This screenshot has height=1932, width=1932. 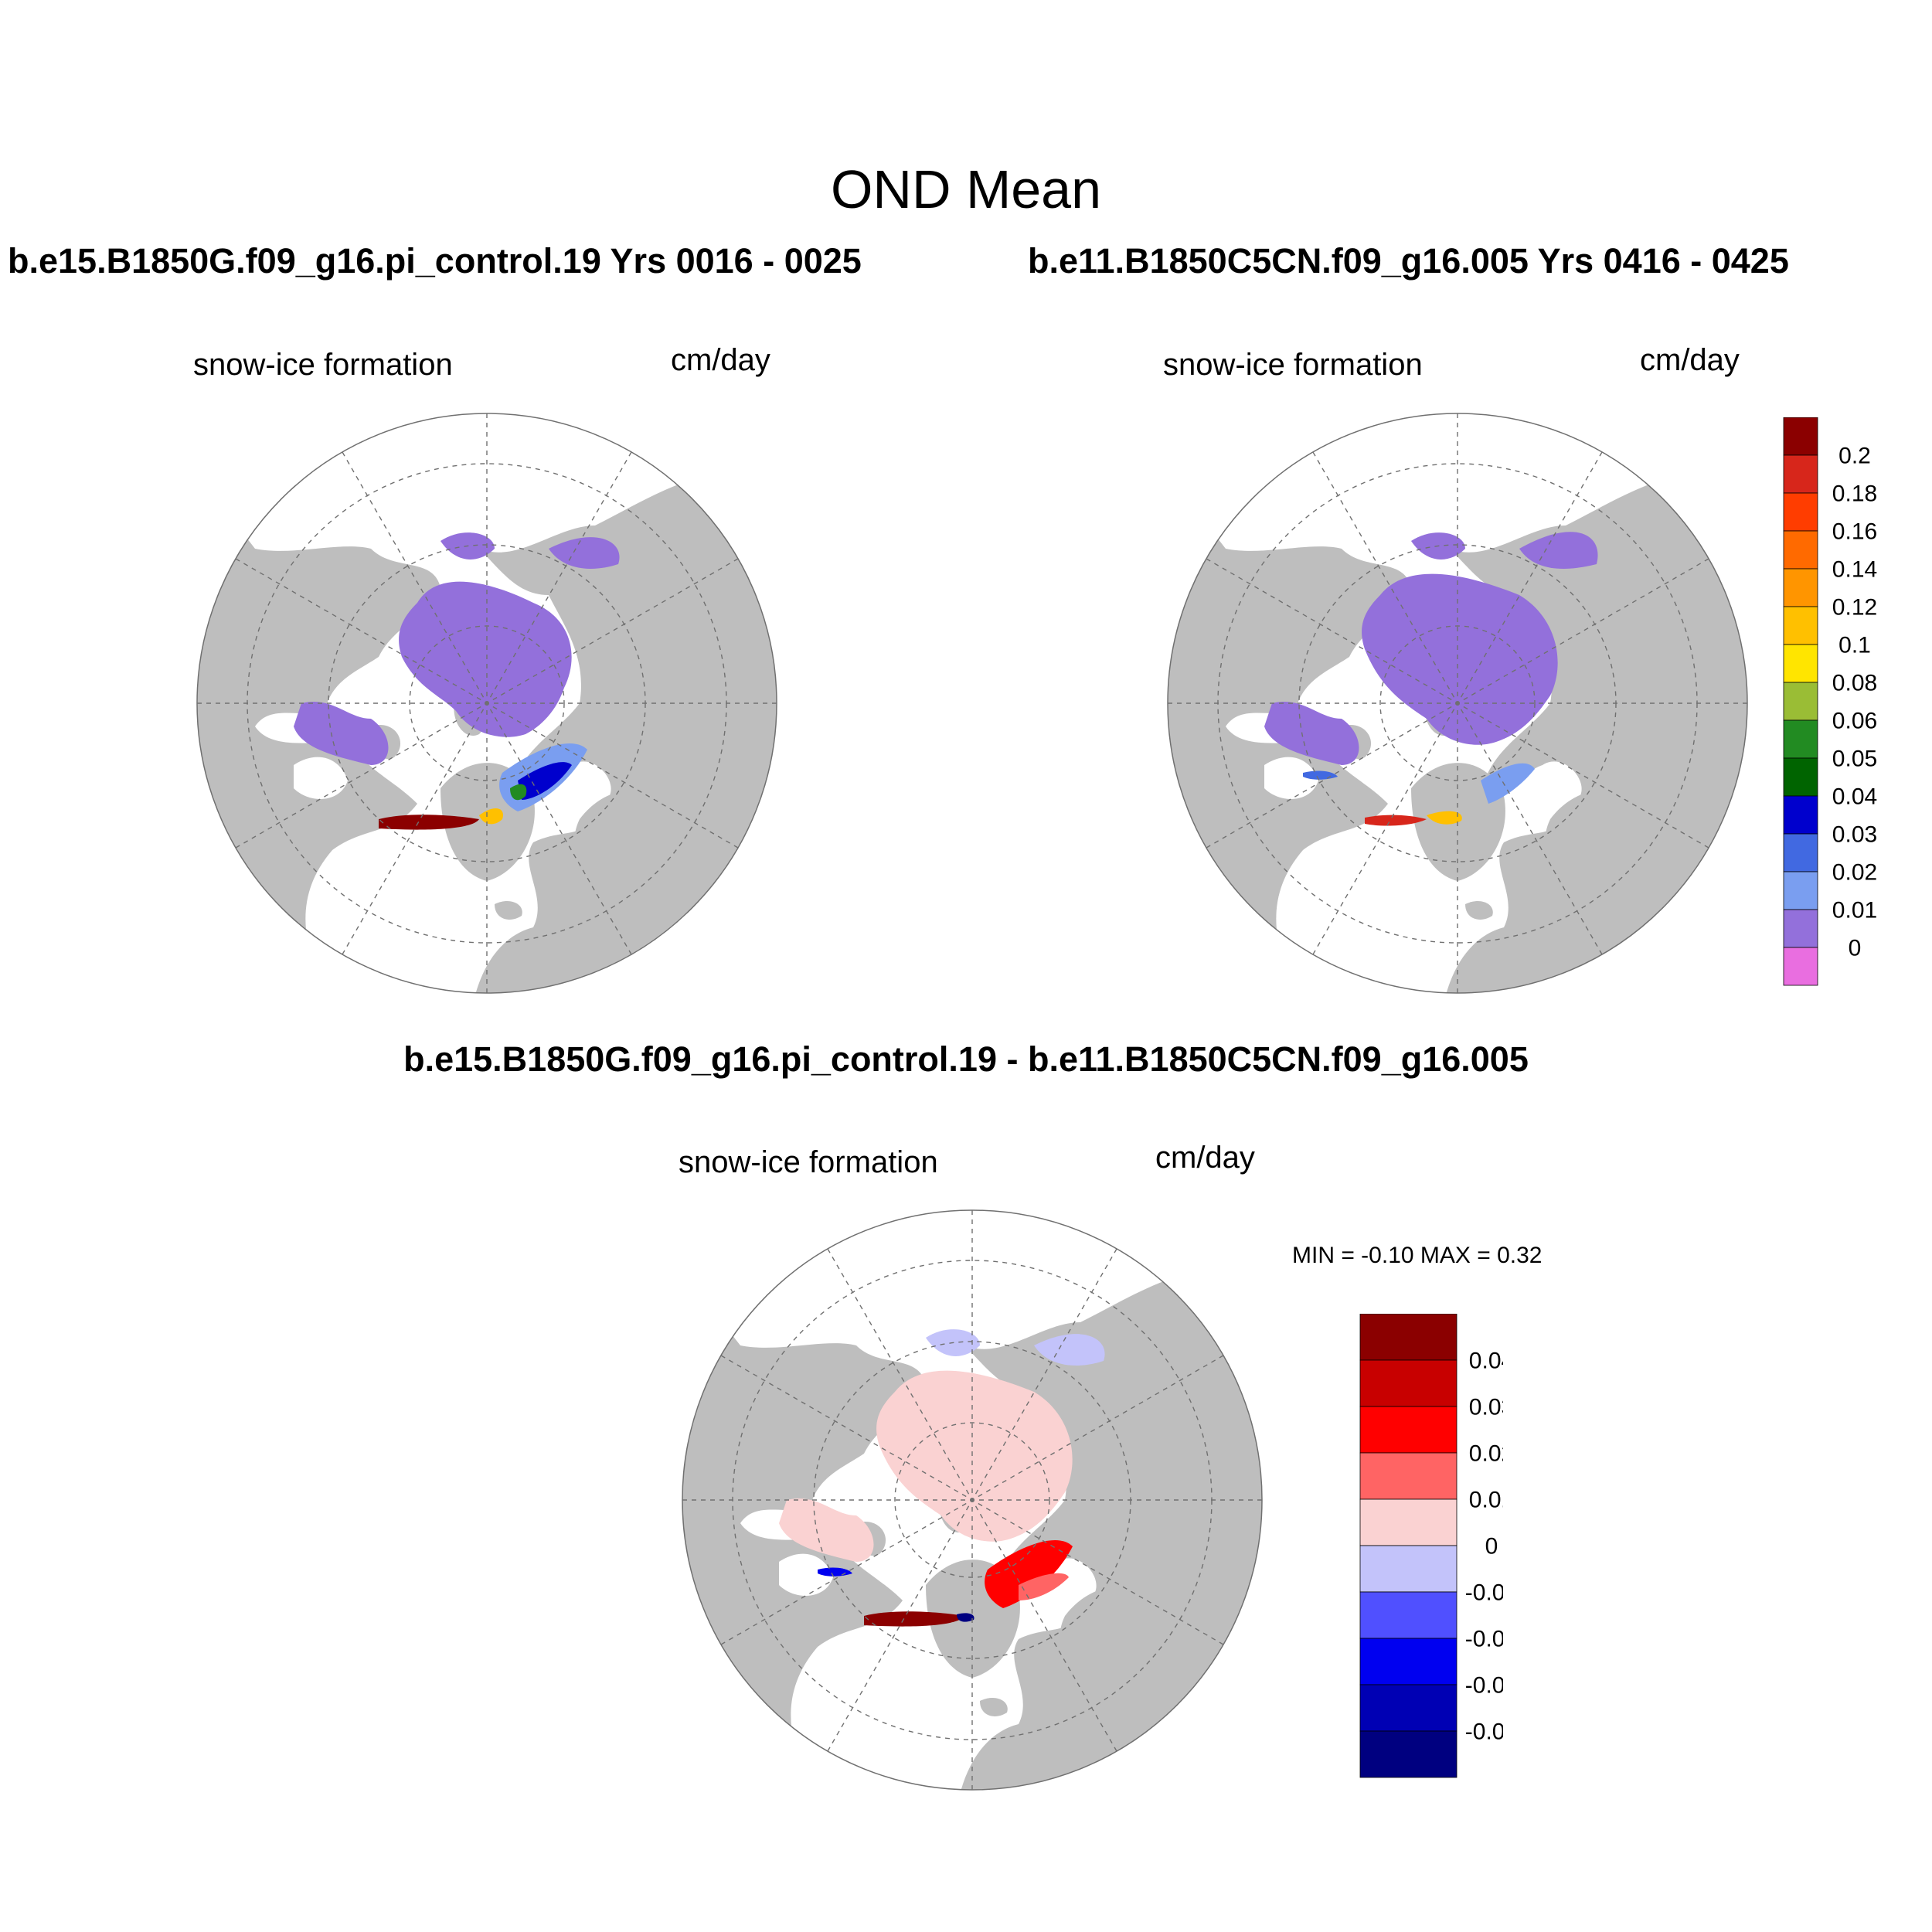 I want to click on top-colorbar-tick-label: 0.16, so click(x=1855, y=532).